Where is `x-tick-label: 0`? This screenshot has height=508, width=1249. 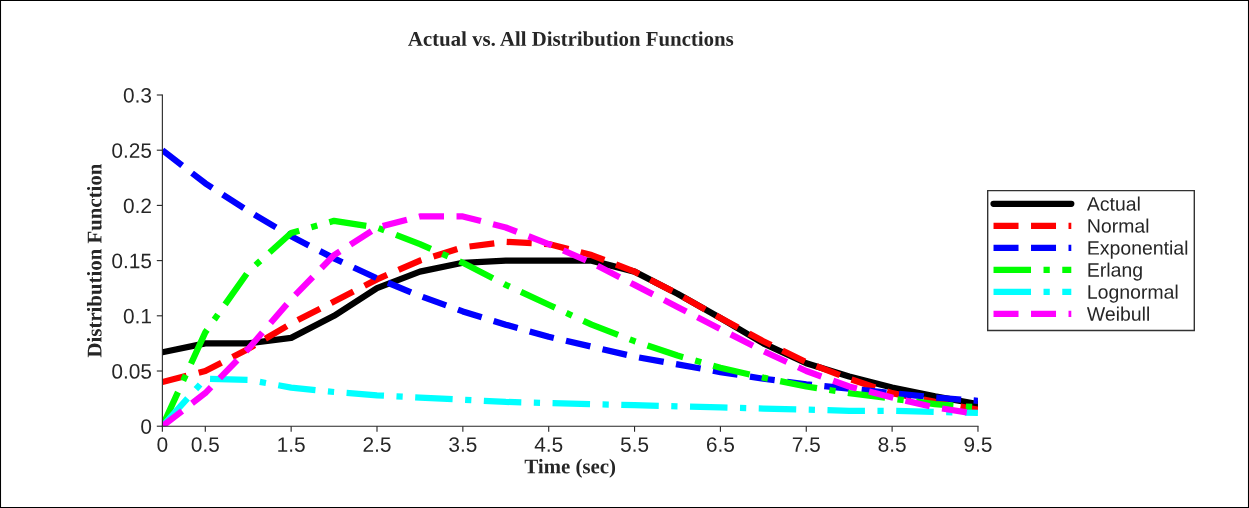 x-tick-label: 0 is located at coordinates (162, 444).